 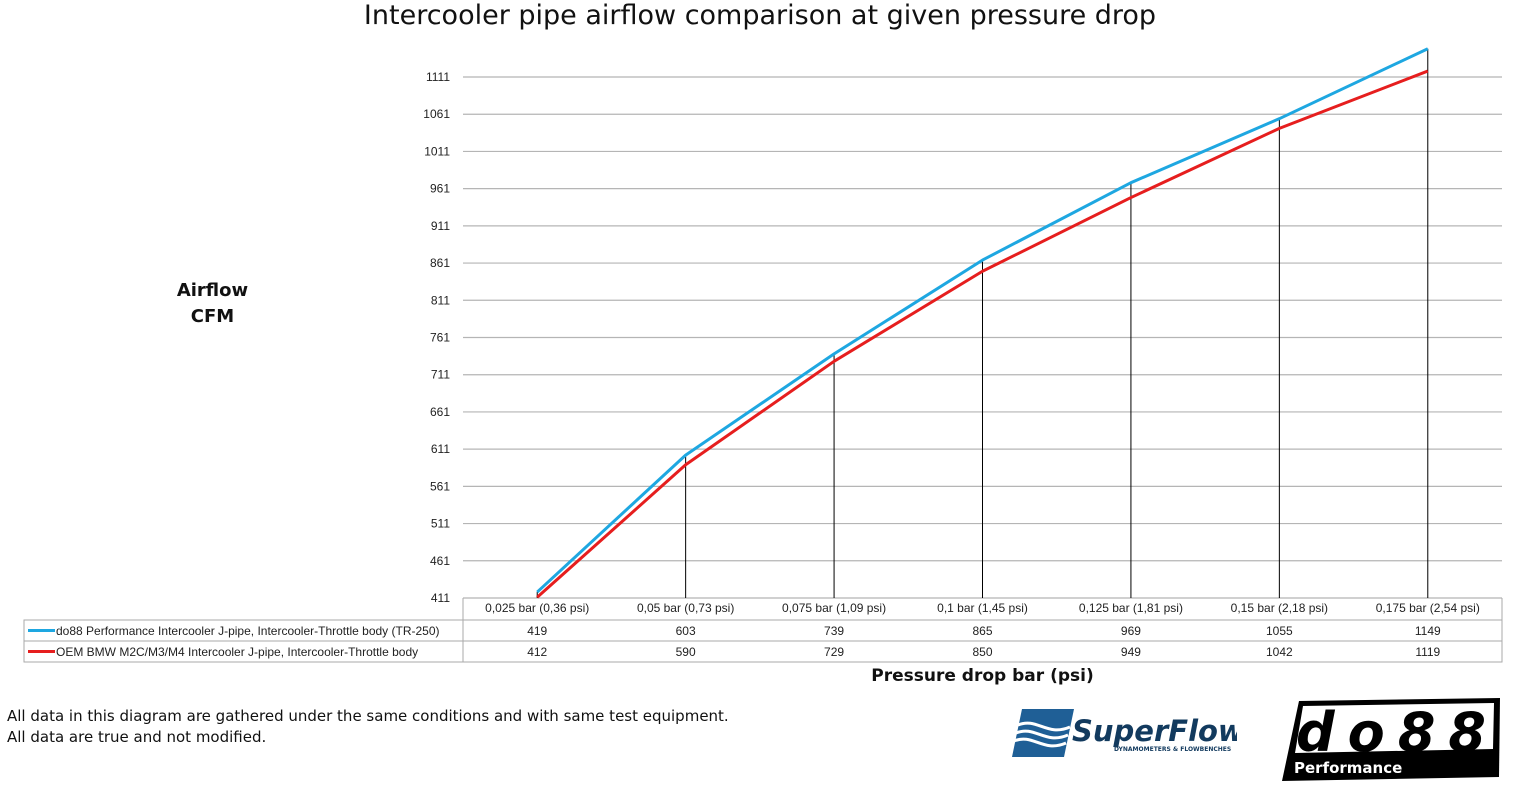 I want to click on y-tick-label: 911, so click(x=440, y=226).